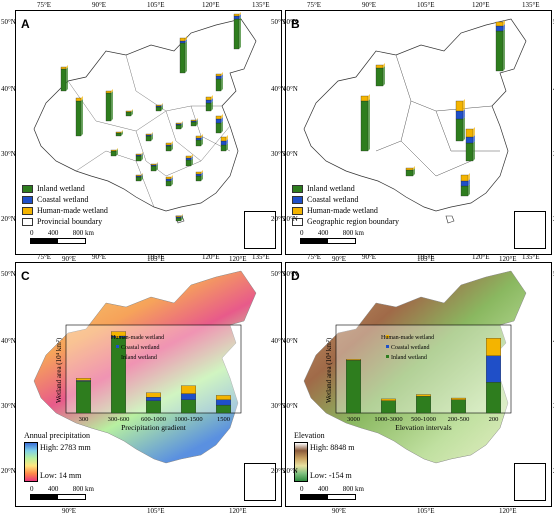  Describe the element at coordinates (332, 236) in the screenshot. I see `scale-bar-b: 0 400 800 km` at that location.